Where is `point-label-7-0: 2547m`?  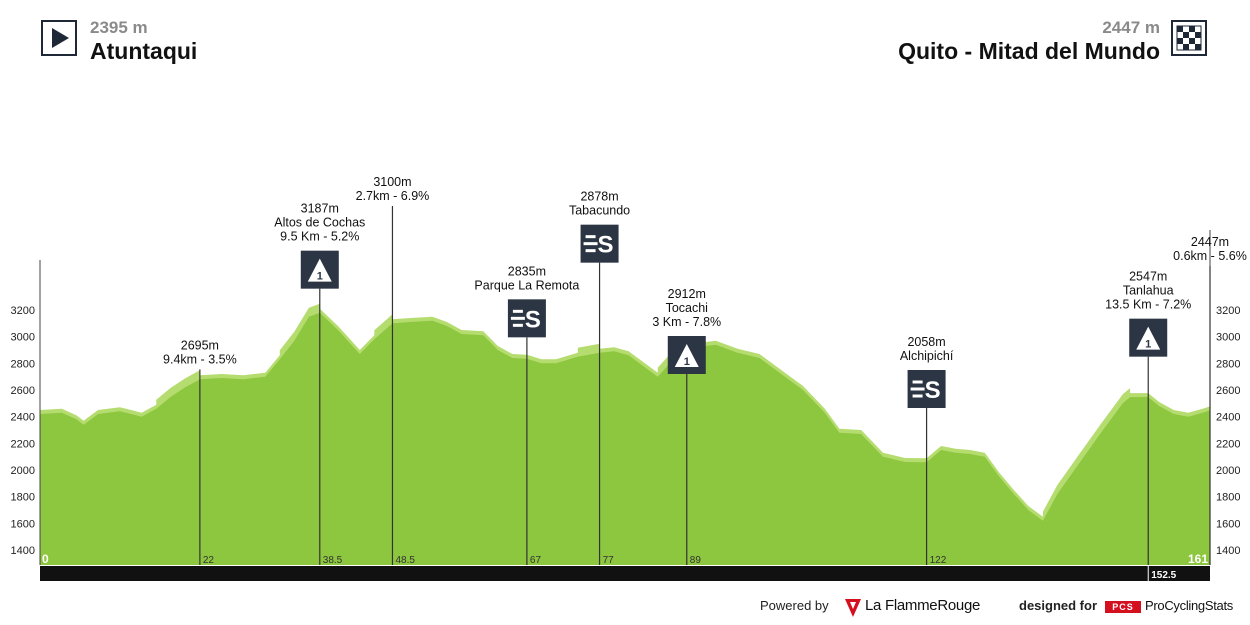
point-label-7-0: 2547m is located at coordinates (1148, 277).